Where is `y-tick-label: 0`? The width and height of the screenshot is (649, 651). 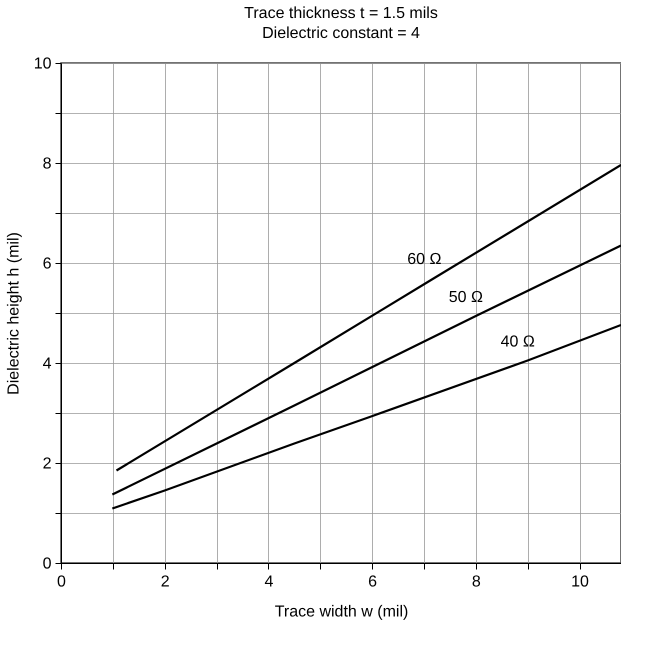
y-tick-label: 0 is located at coordinates (47, 564).